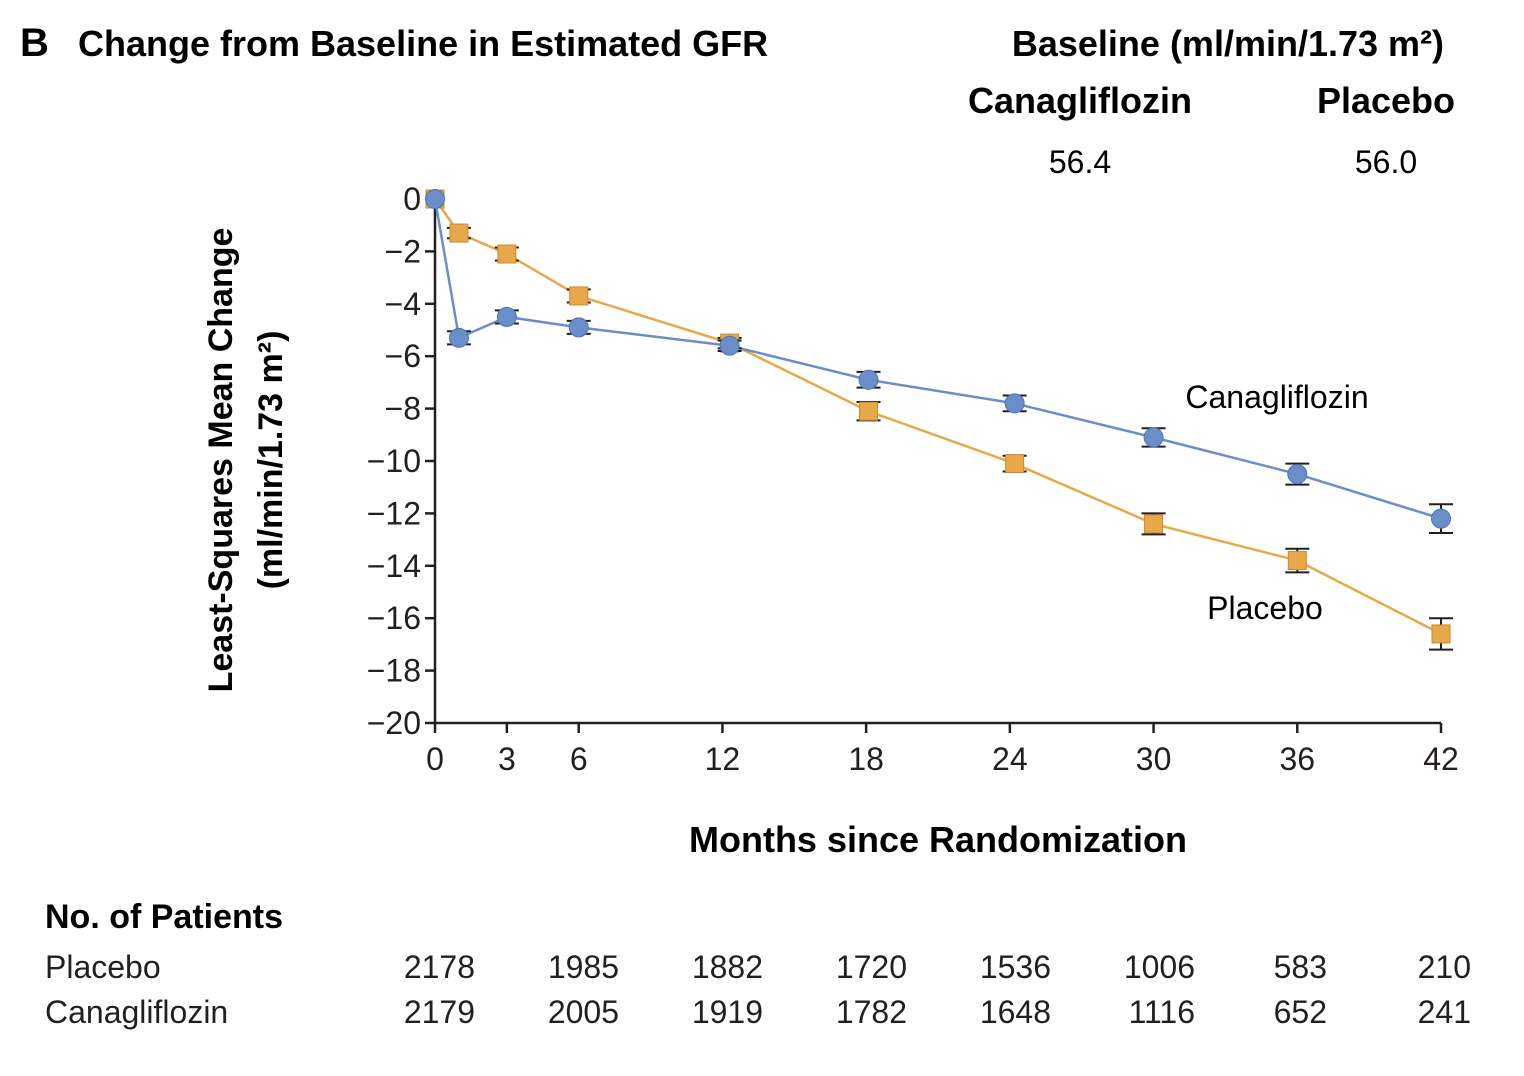 The image size is (1524, 1076). What do you see at coordinates (439, 967) in the screenshot?
I see `patients-cell: 2178` at bounding box center [439, 967].